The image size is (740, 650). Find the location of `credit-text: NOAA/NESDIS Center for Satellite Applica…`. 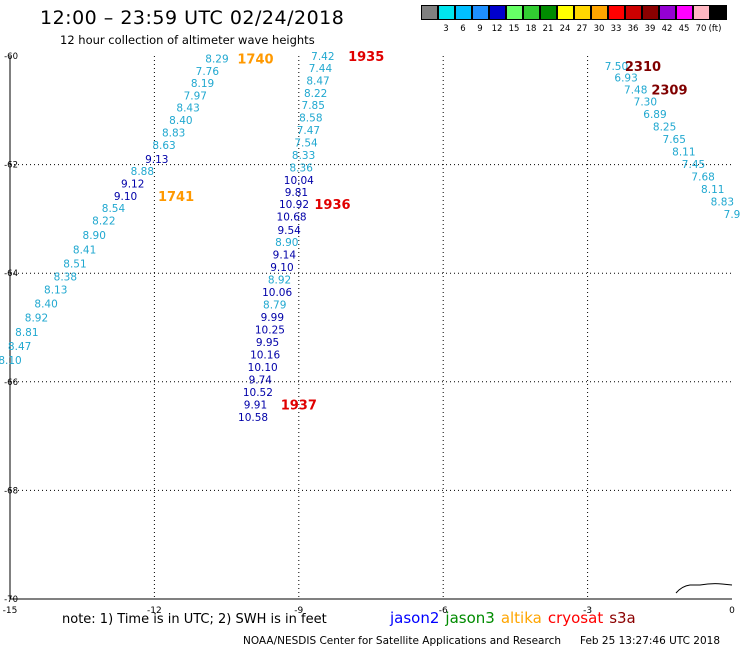

credit-text: NOAA/NESDIS Center for Satellite Applica… is located at coordinates (402, 641).